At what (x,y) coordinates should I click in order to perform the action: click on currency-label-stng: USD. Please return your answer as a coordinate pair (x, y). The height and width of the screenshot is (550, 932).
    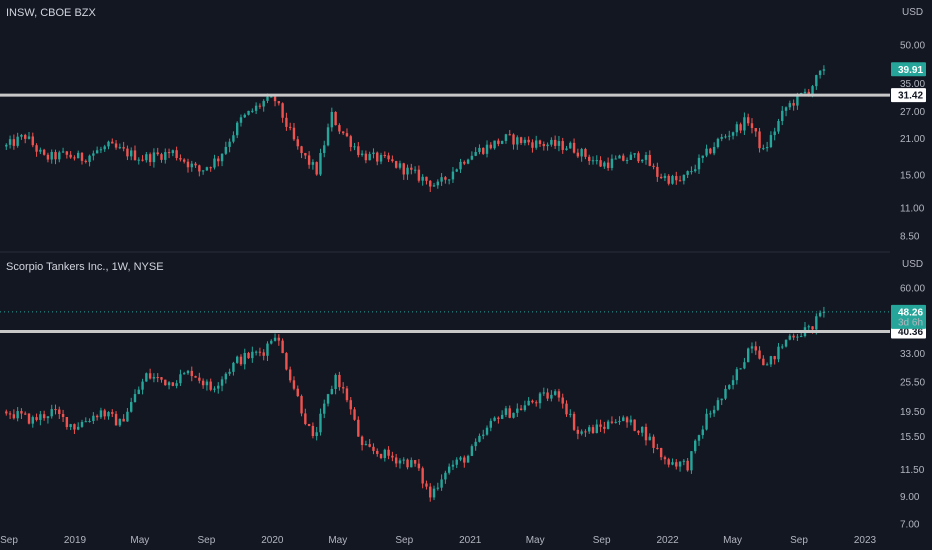
    Looking at the image, I should click on (912, 264).